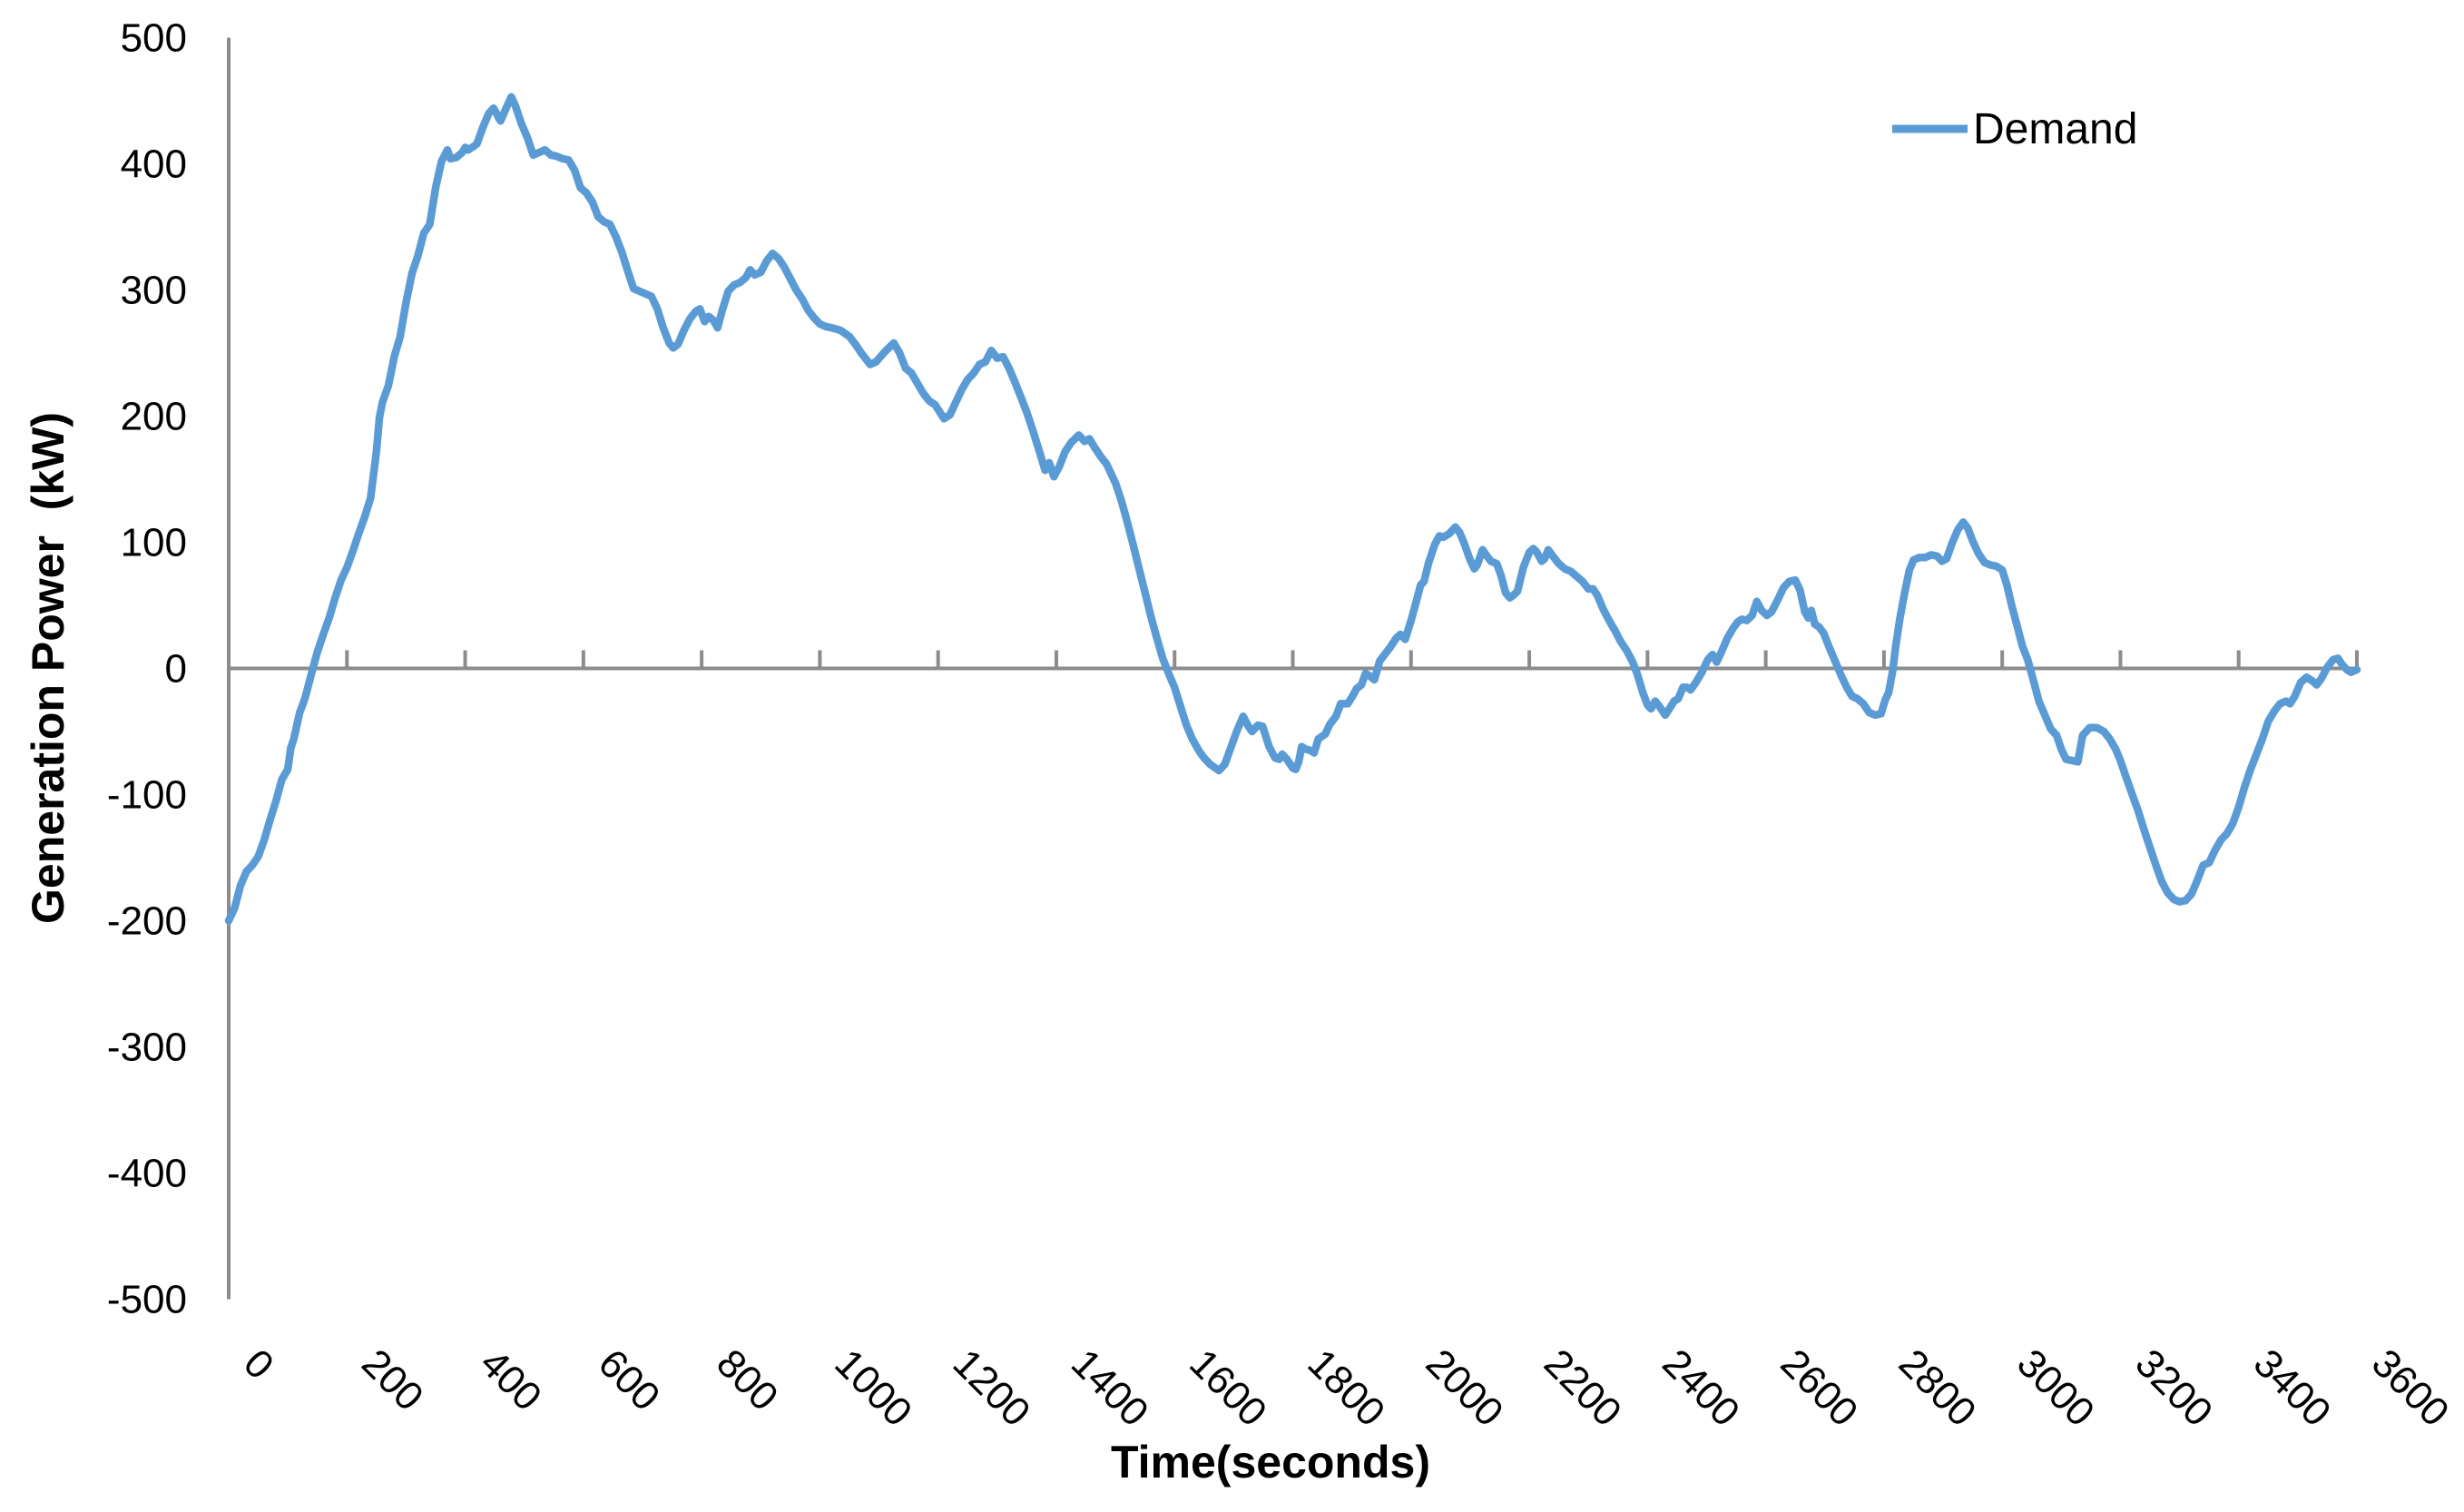 Image resolution: width=2464 pixels, height=1512 pixels. Describe the element at coordinates (48, 668) in the screenshot. I see `y-axis-title: Generation Power (kW)` at that location.